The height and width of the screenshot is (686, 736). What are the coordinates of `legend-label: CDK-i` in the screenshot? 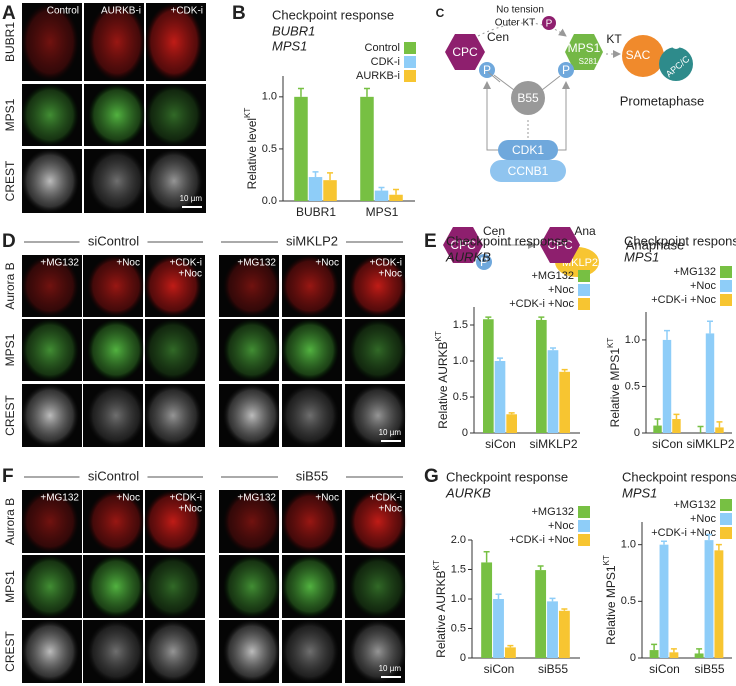 It's located at (385, 62).